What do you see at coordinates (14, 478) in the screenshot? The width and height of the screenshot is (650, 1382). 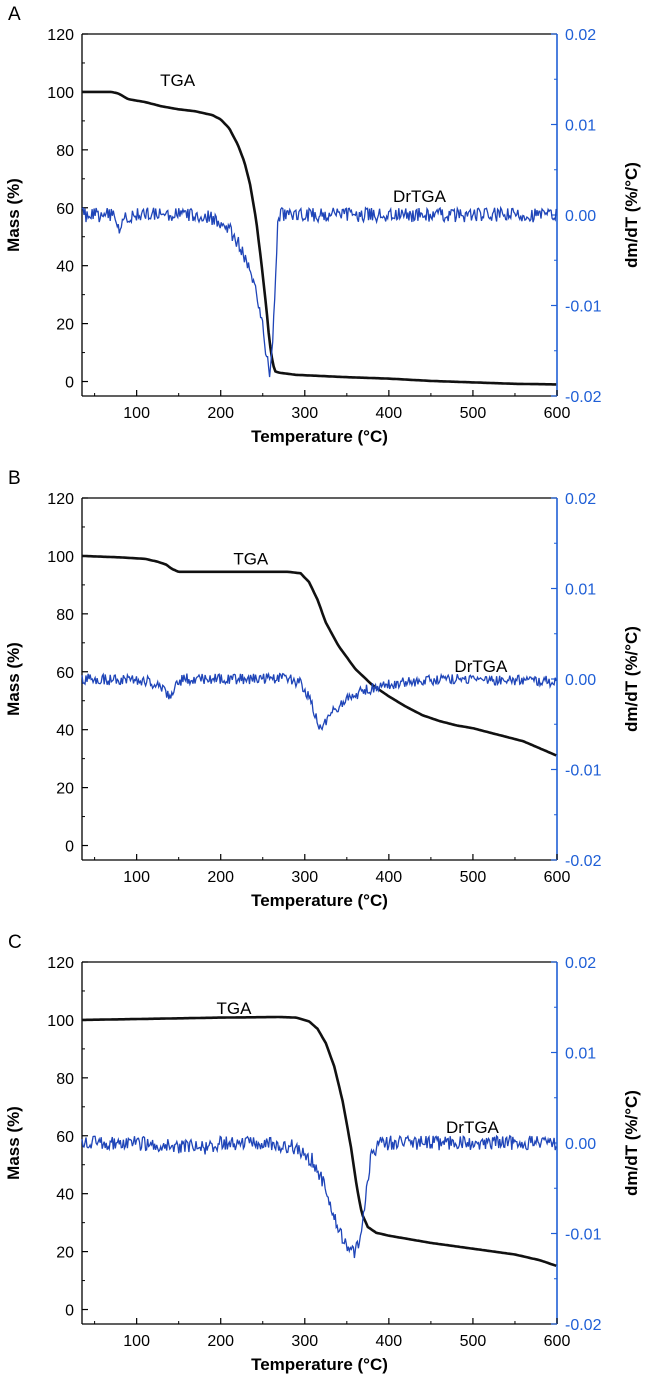 I see `panel-label: B` at bounding box center [14, 478].